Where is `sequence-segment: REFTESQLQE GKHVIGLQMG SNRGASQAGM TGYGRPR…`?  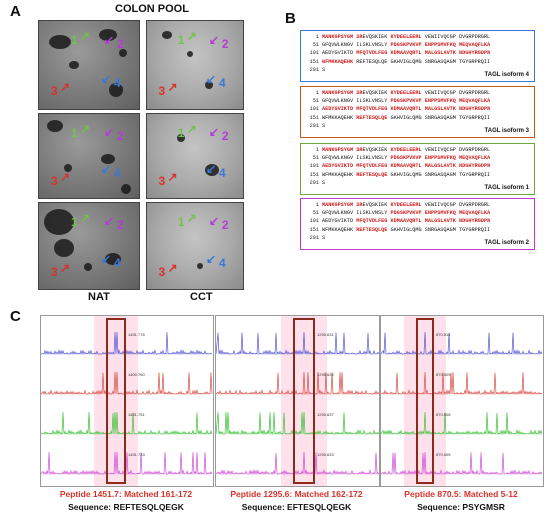 sequence-segment: REFTESQLQE GKHVIGLQMG SNRGASQAGM TGYGRPR… is located at coordinates (422, 61).